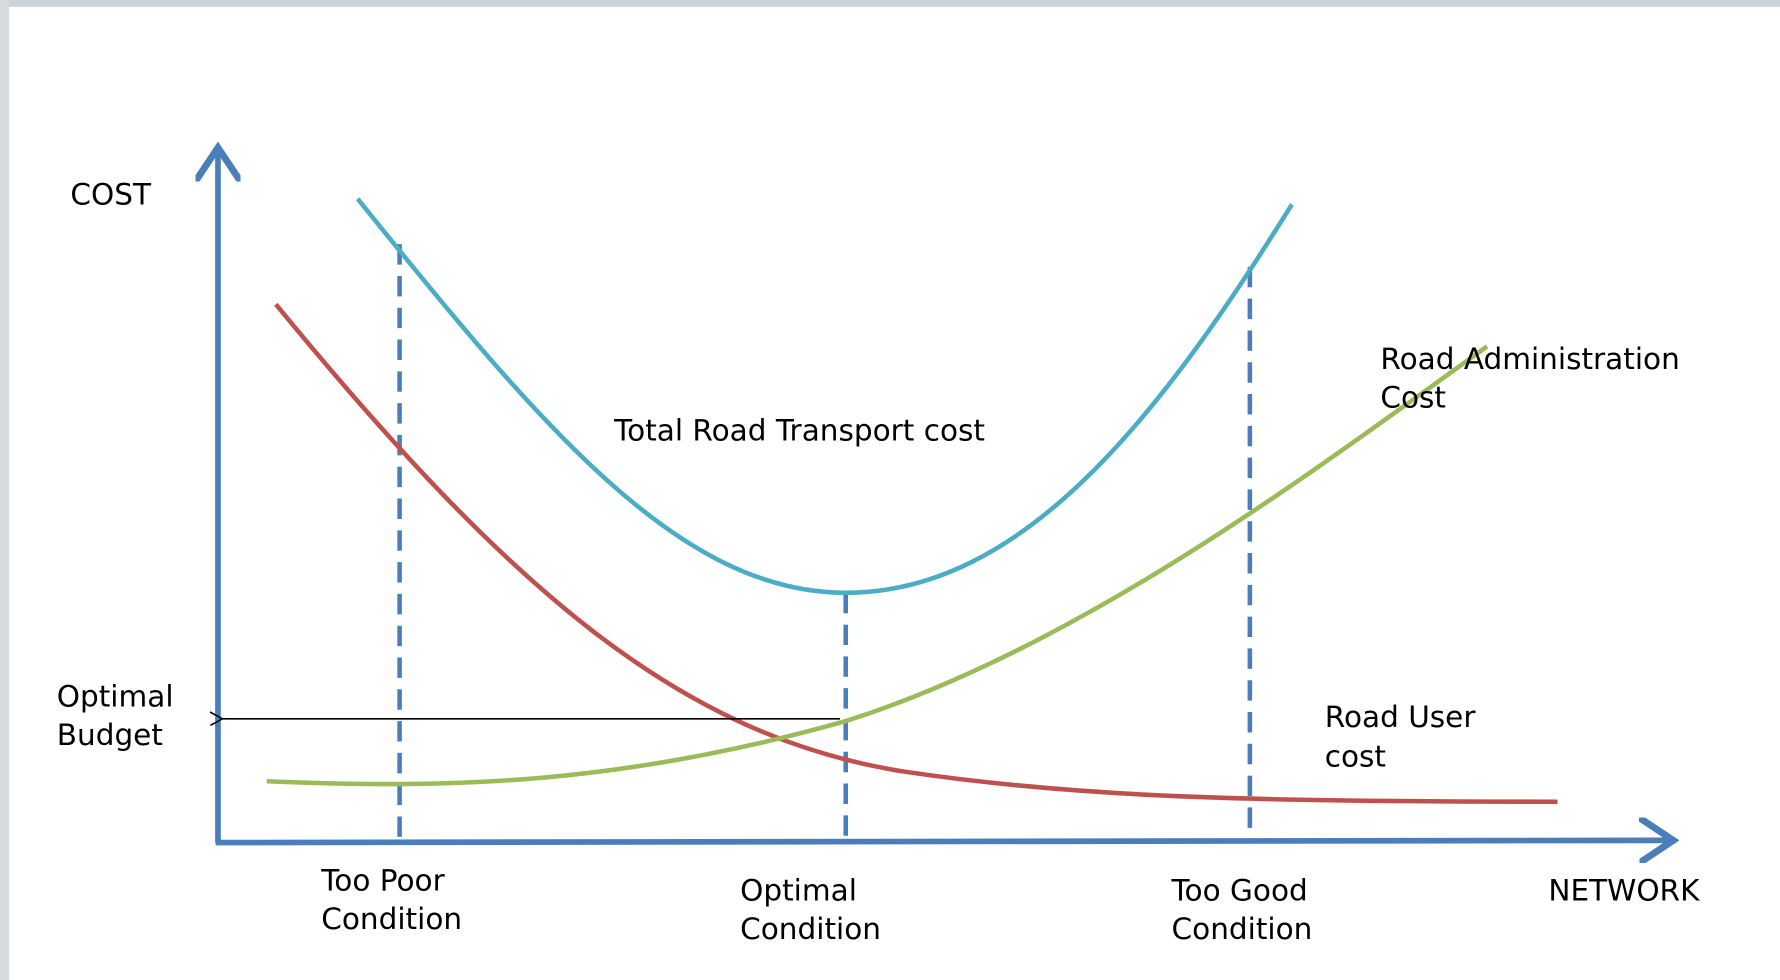 This screenshot has width=1780, height=980. Describe the element at coordinates (5, 490) in the screenshot. I see `left-strip` at that location.